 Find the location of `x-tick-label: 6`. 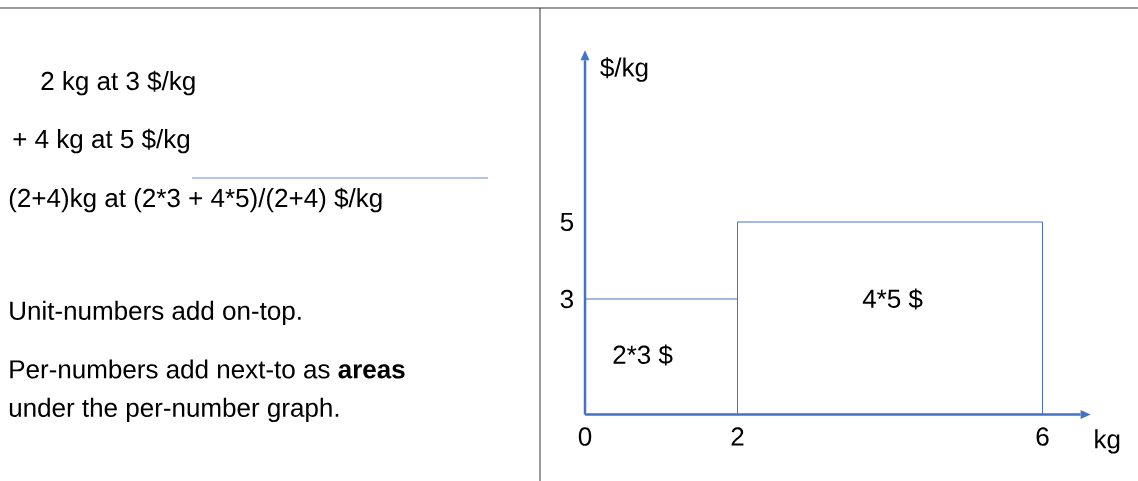

x-tick-label: 6 is located at coordinates (1042, 436).